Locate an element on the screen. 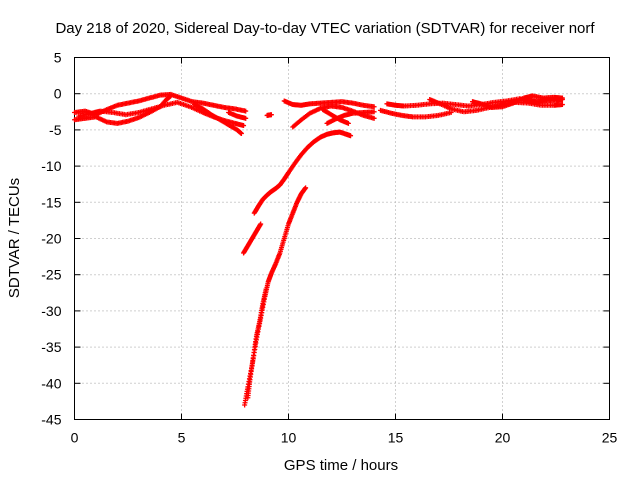  series-sat-m is located at coordinates (496, 105).